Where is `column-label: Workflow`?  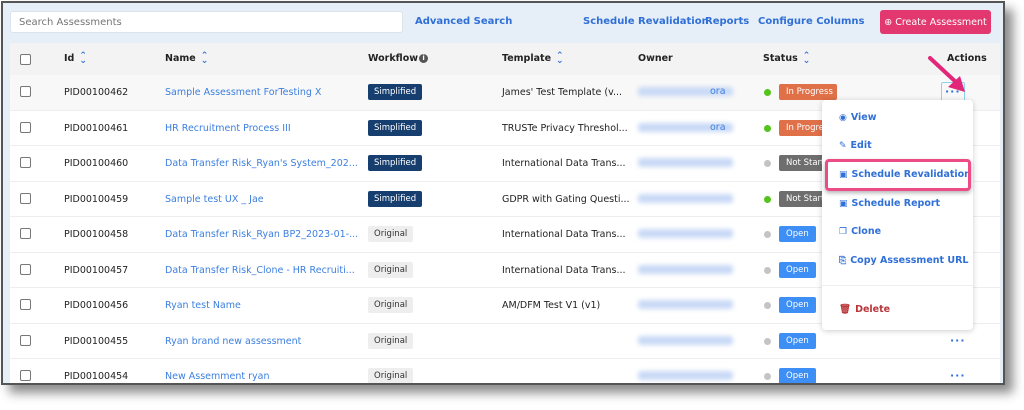
column-label: Workflow is located at coordinates (393, 58).